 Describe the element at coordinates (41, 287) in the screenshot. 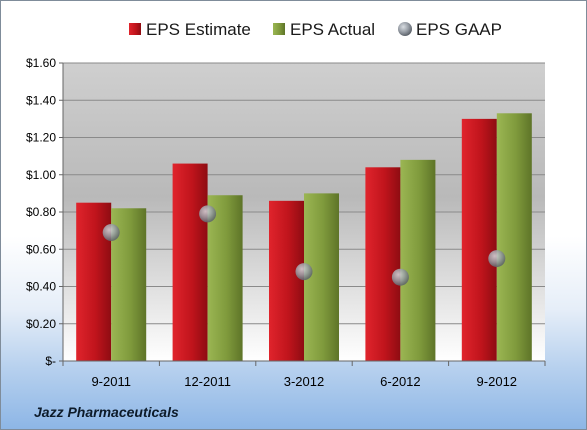

I see `y-tick-label: $0.40` at that location.